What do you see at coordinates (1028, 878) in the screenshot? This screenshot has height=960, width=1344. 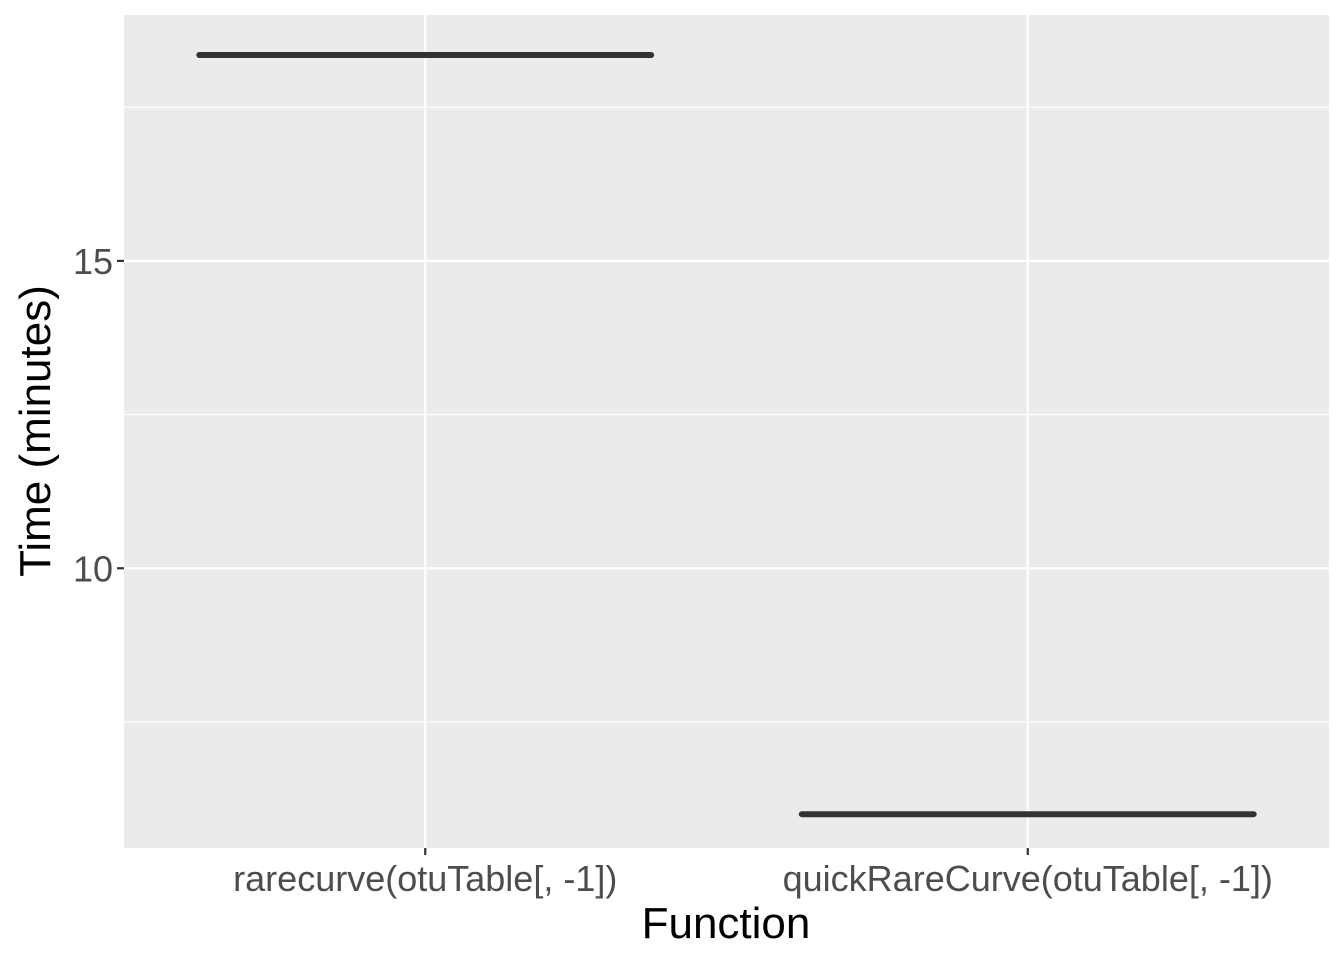 I see `x-tick-label: quickRareCurve(otuTable[, -1])` at bounding box center [1028, 878].